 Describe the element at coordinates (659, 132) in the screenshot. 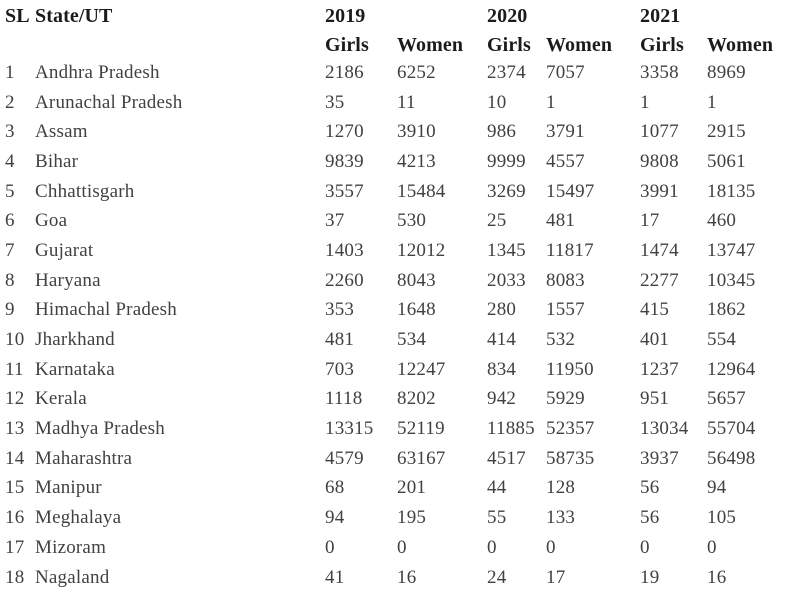

I see `girls-2021-cell: 1077` at that location.